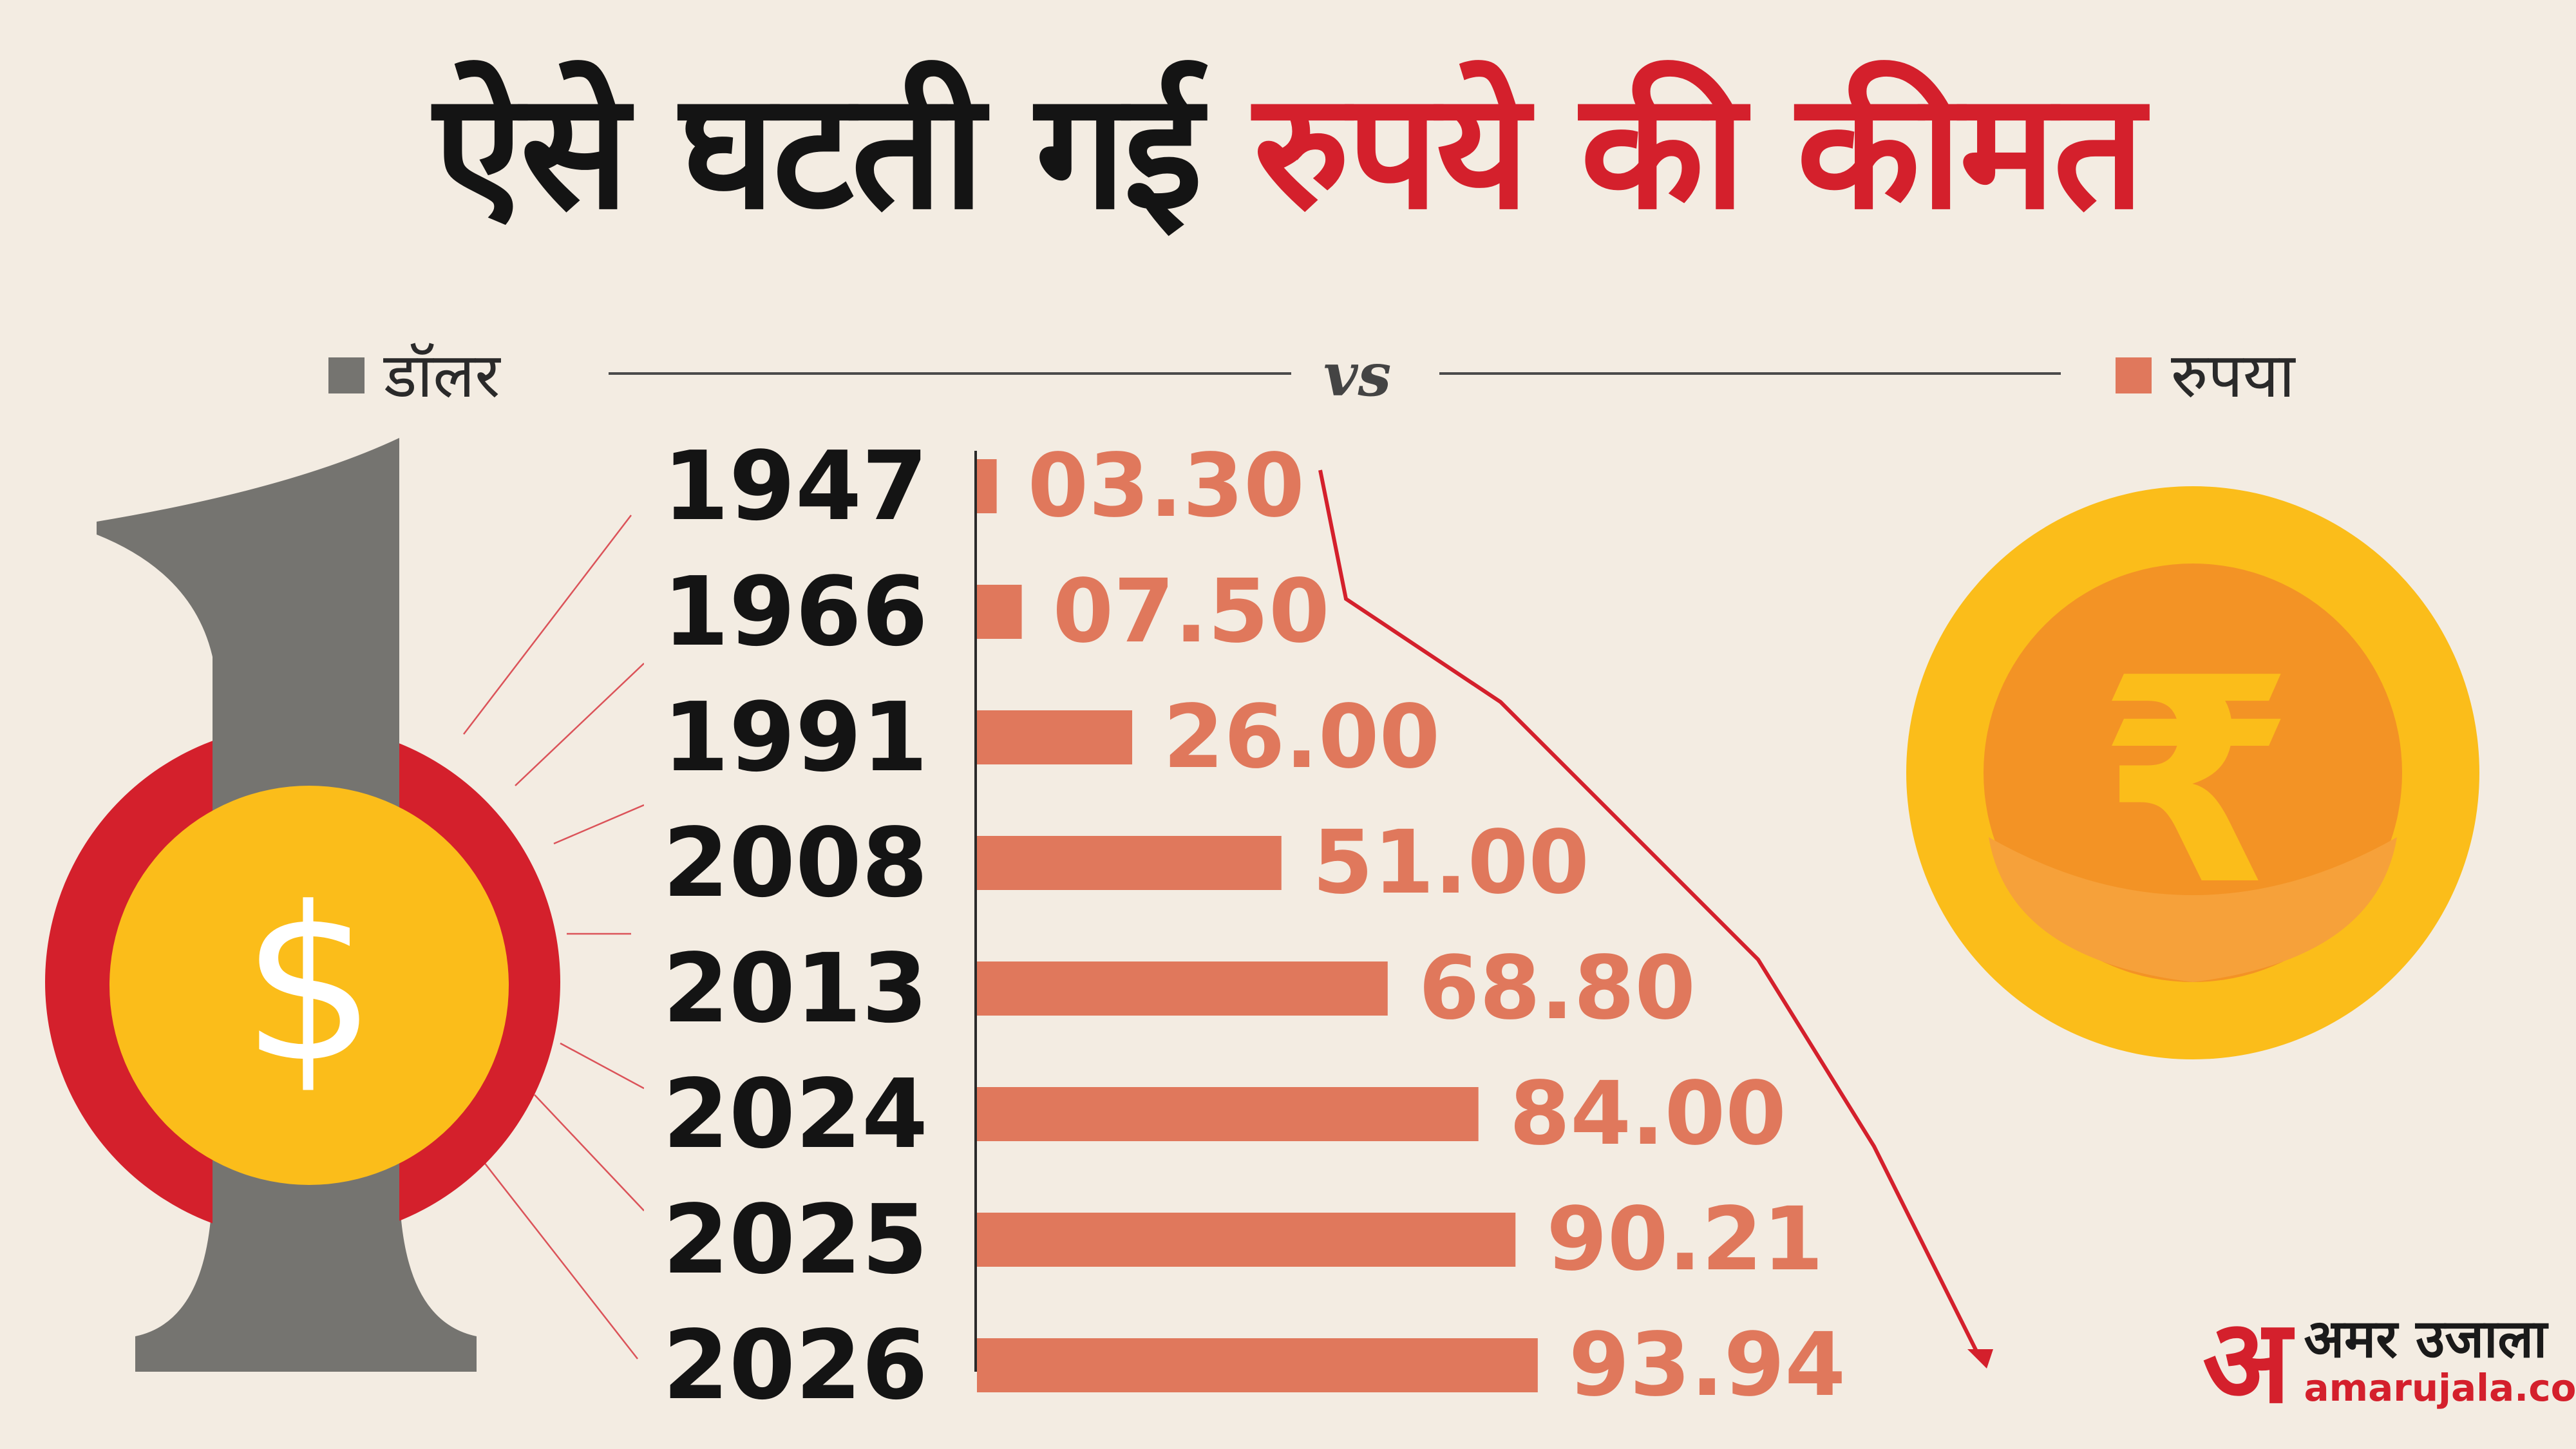 This screenshot has height=1449, width=2576. Describe the element at coordinates (1699, 151) in the screenshot. I see `title-part-2: रुपये की कीमत` at that location.